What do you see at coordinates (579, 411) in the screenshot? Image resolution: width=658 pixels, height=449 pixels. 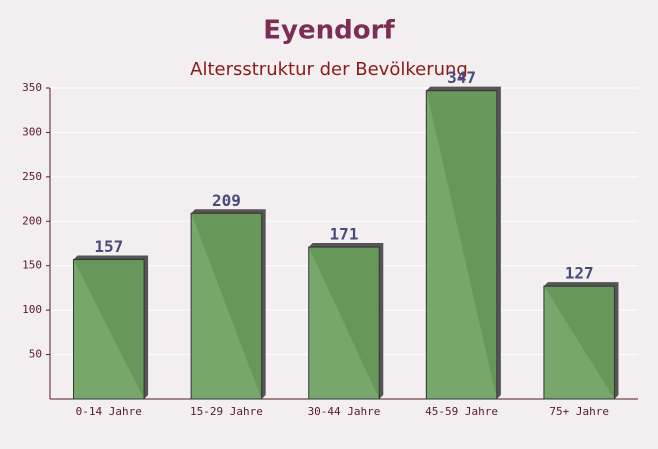 I see `x-tick-label: 75+ Jahre` at bounding box center [579, 411].